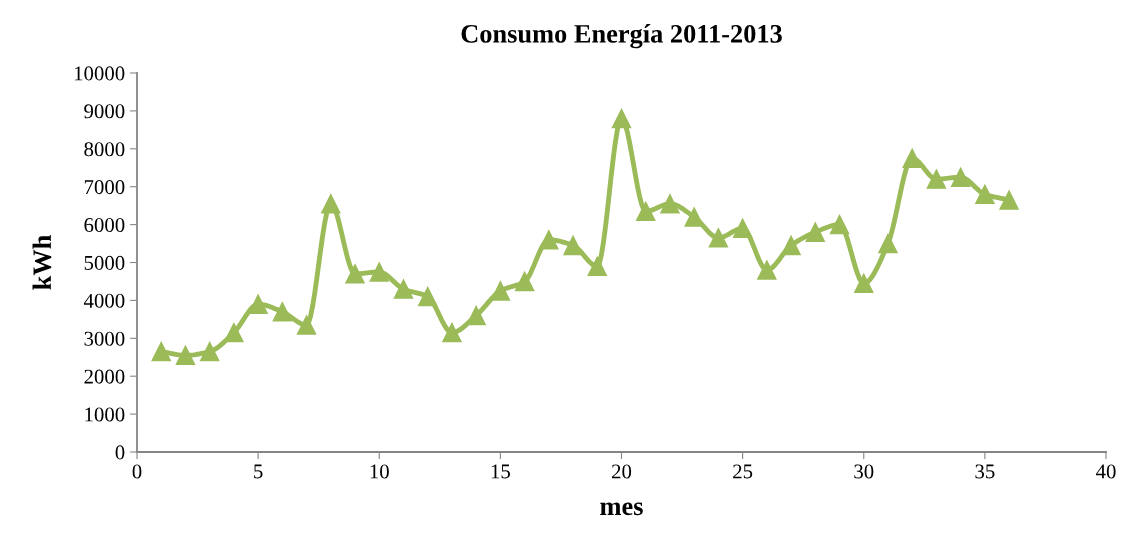  I want to click on y-axis-title: kWh, so click(42, 262).